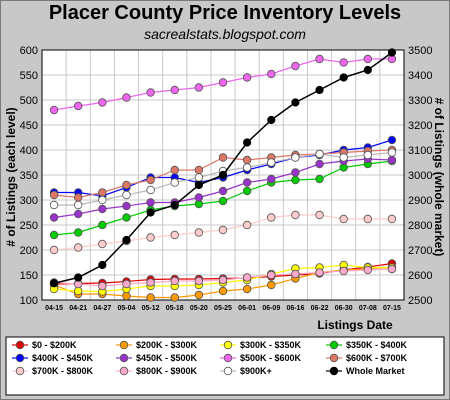 The width and height of the screenshot is (450, 400). What do you see at coordinates (365, 371) in the screenshot?
I see `legend-item: Whole Market` at bounding box center [365, 371].